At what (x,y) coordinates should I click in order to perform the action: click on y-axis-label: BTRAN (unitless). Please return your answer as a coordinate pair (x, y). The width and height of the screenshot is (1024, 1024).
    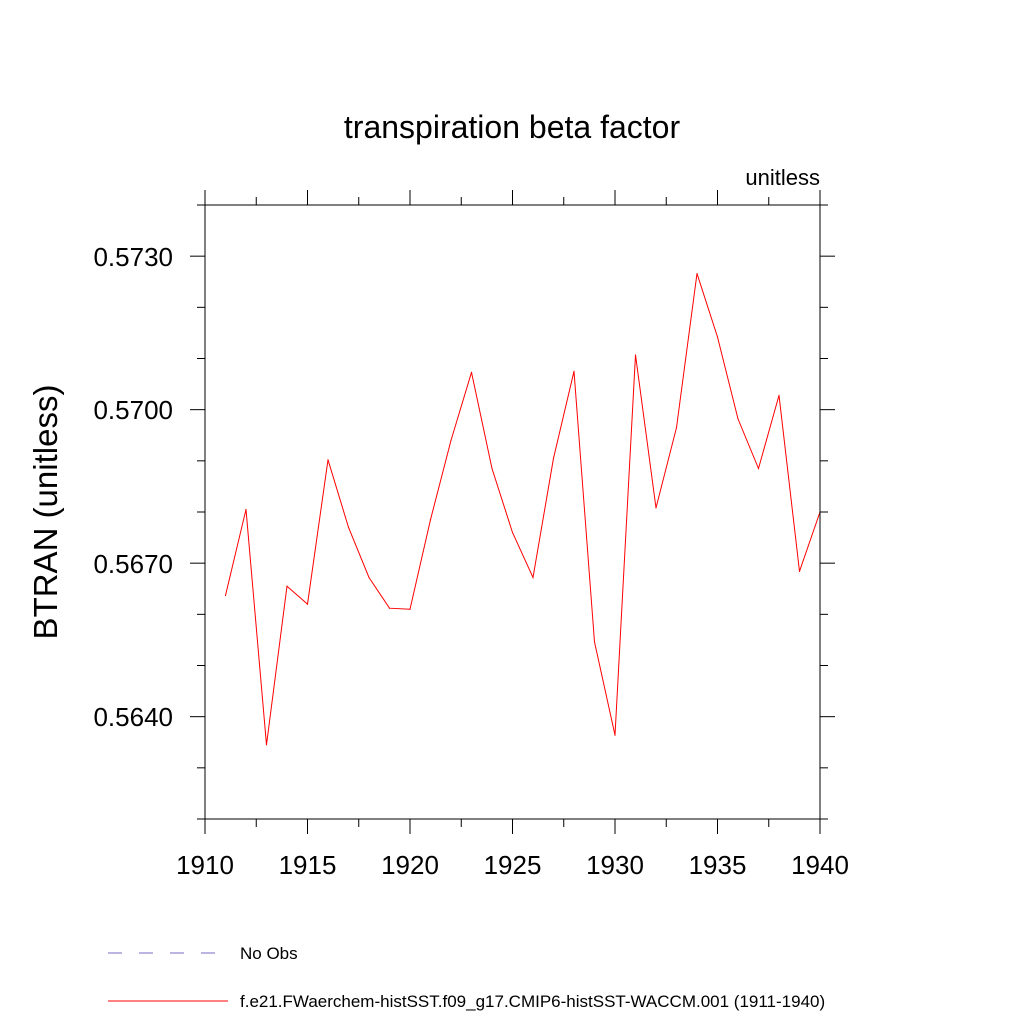
    Looking at the image, I should click on (45, 512).